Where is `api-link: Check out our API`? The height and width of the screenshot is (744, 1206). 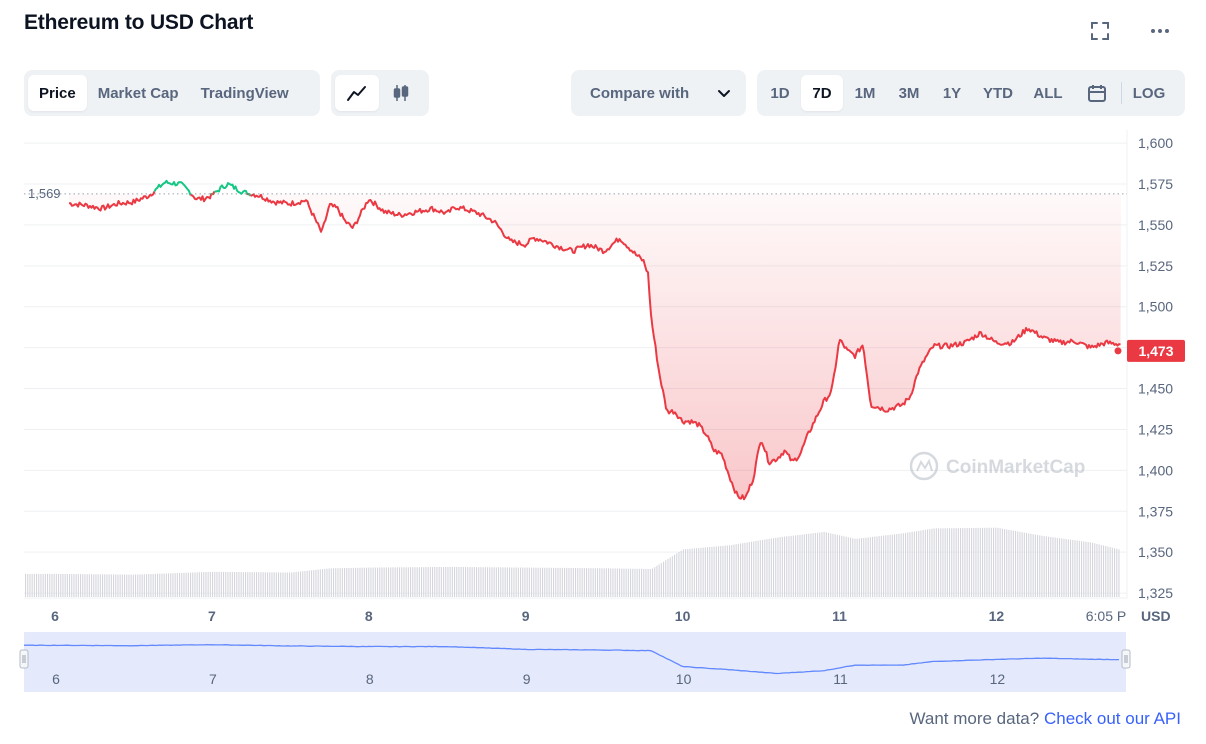 api-link: Check out our API is located at coordinates (1112, 718).